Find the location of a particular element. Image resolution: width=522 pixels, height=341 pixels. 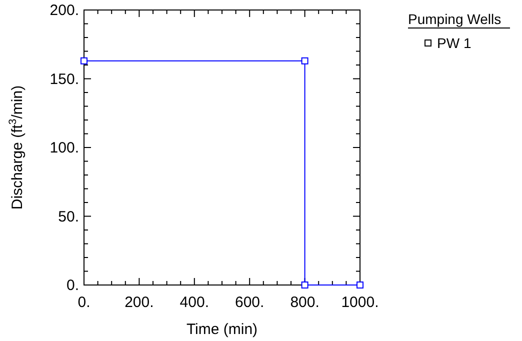

legend-title: Pumping Wells is located at coordinates (455, 19).